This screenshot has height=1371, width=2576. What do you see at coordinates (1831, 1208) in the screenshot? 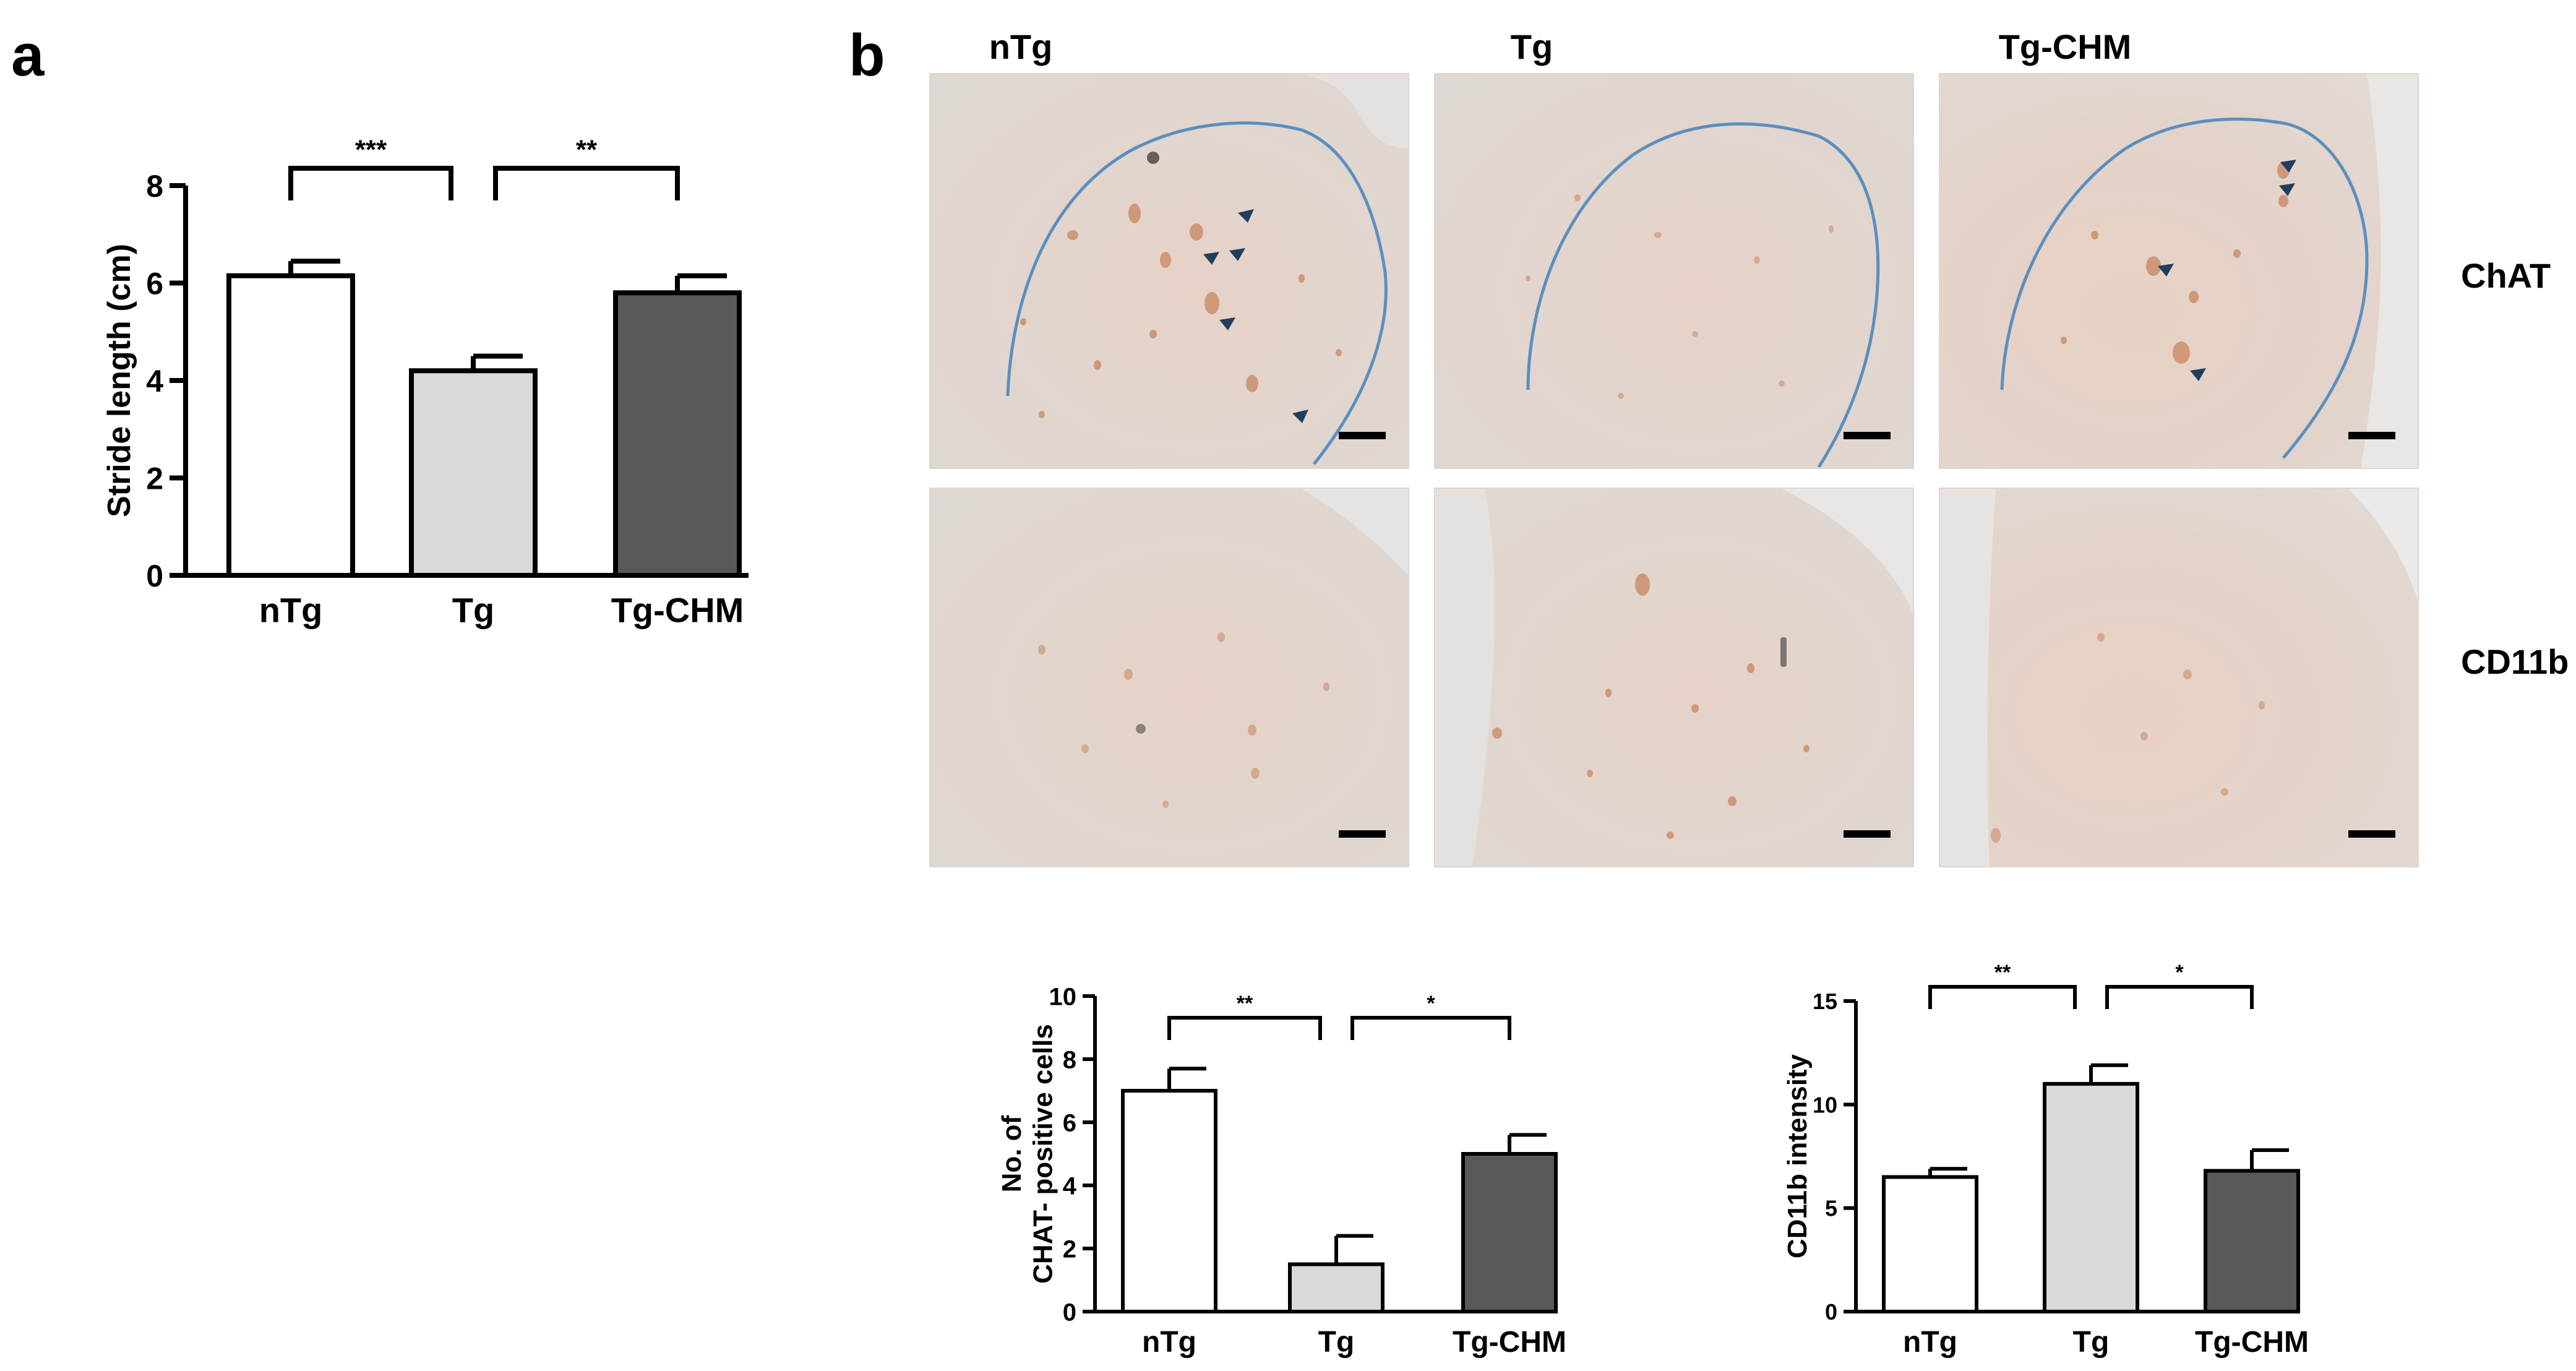
I see `y-tick-label: 5` at bounding box center [1831, 1208].